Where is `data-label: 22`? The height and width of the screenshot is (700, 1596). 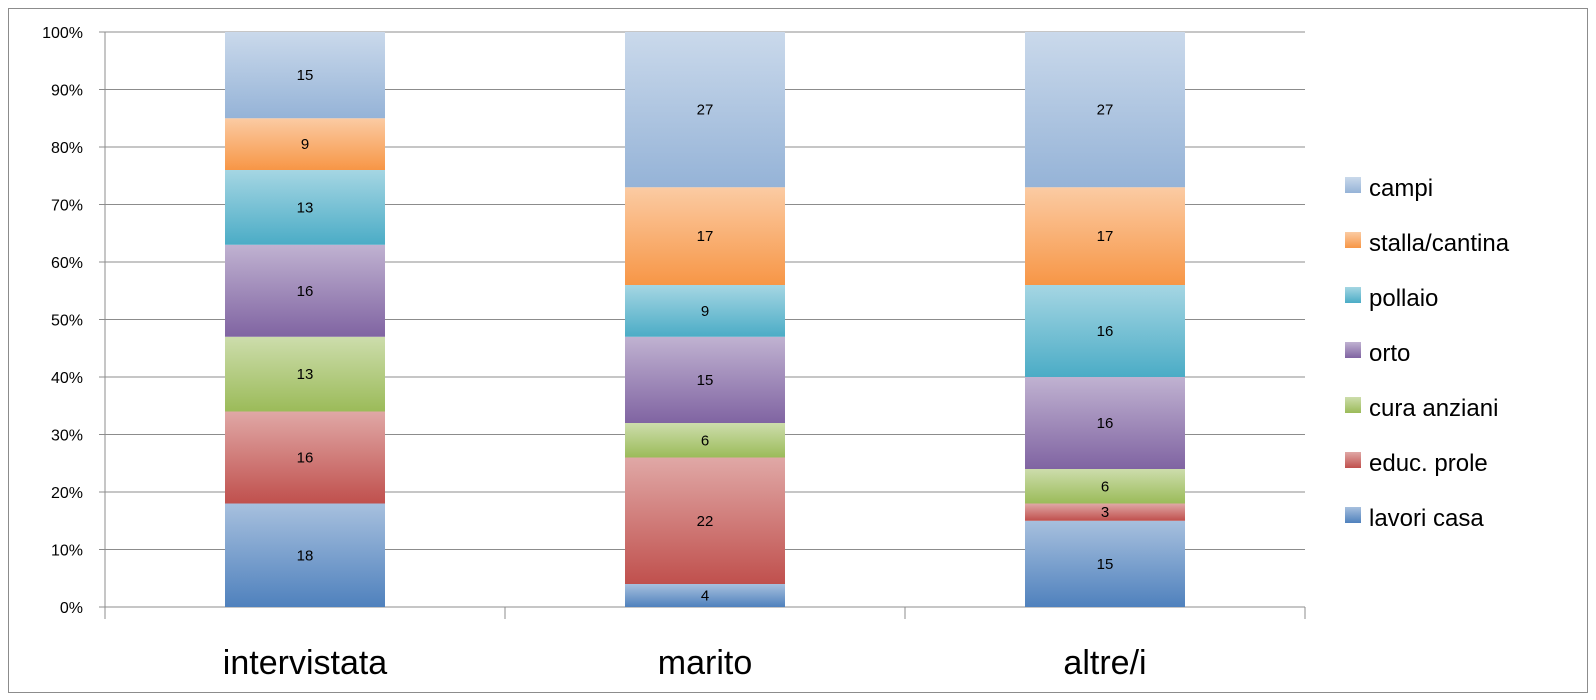
data-label: 22 is located at coordinates (705, 521).